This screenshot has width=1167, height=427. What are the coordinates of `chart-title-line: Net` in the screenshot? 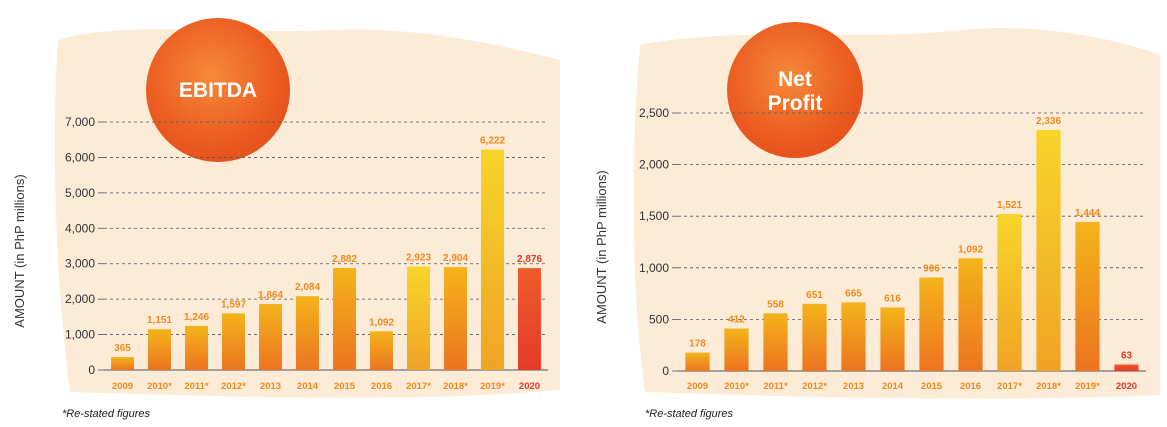 It's located at (795, 79).